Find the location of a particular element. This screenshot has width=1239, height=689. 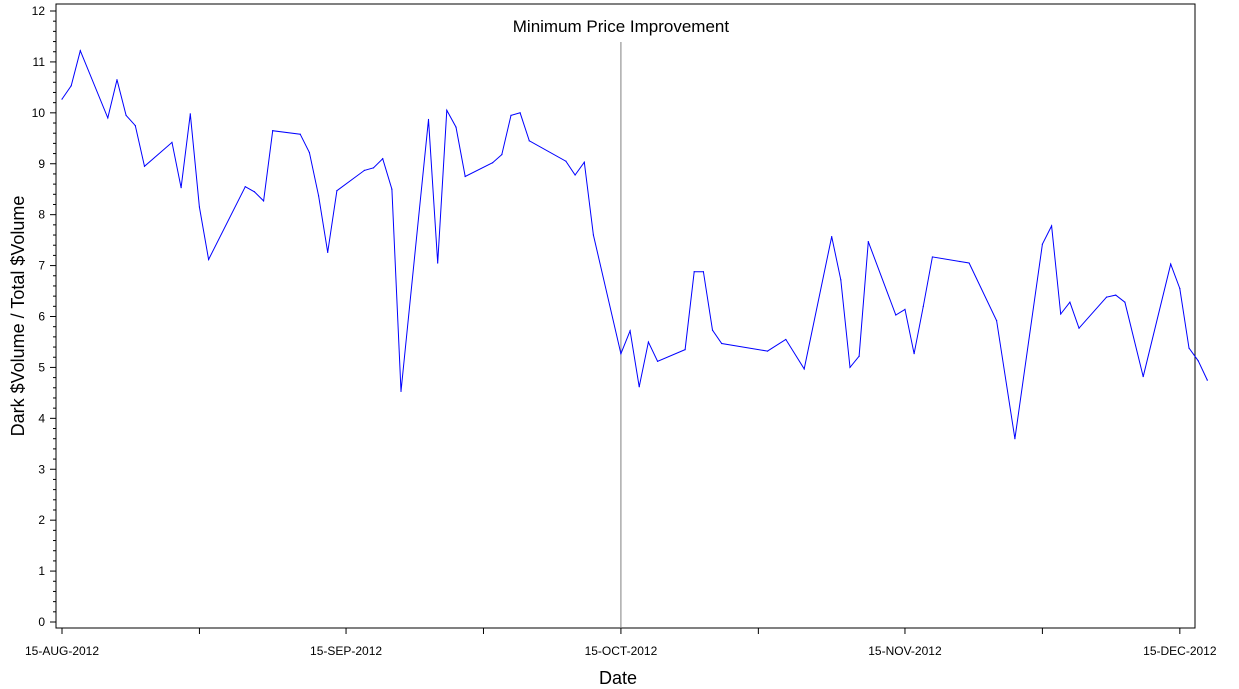

y-tick-label: 5 is located at coordinates (41, 367).